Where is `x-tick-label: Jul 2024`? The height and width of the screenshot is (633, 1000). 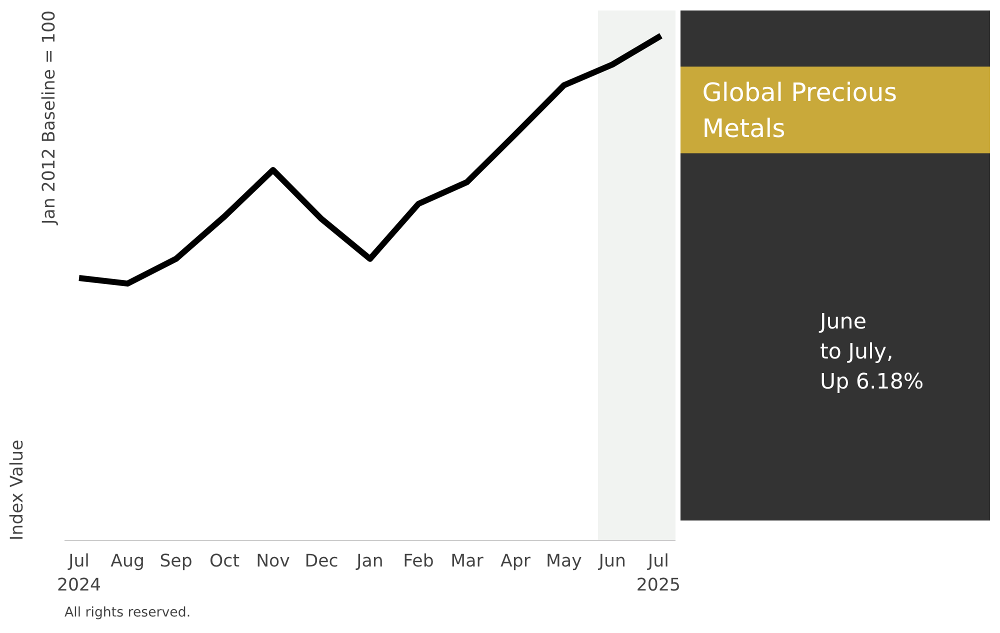
x-tick-label: Jul 2024 is located at coordinates (79, 574).